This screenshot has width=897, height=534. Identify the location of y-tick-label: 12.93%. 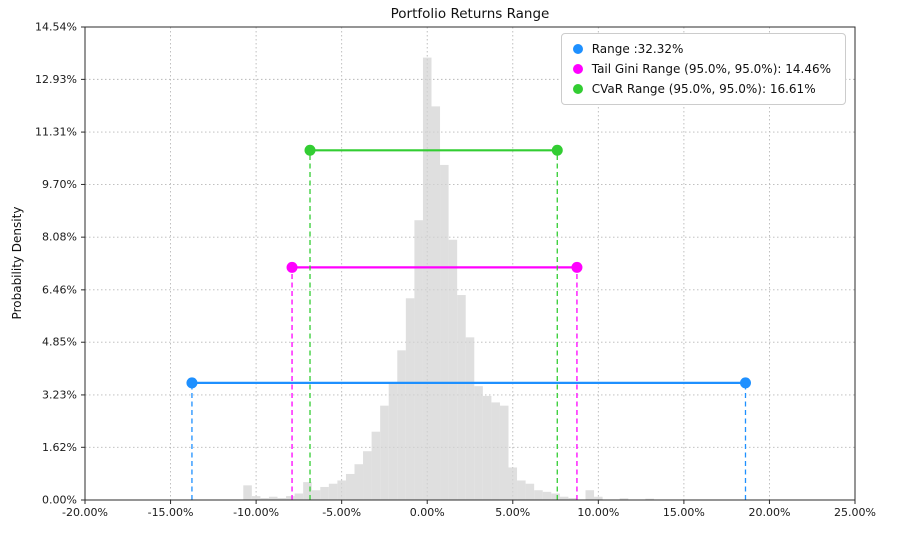
(56, 79).